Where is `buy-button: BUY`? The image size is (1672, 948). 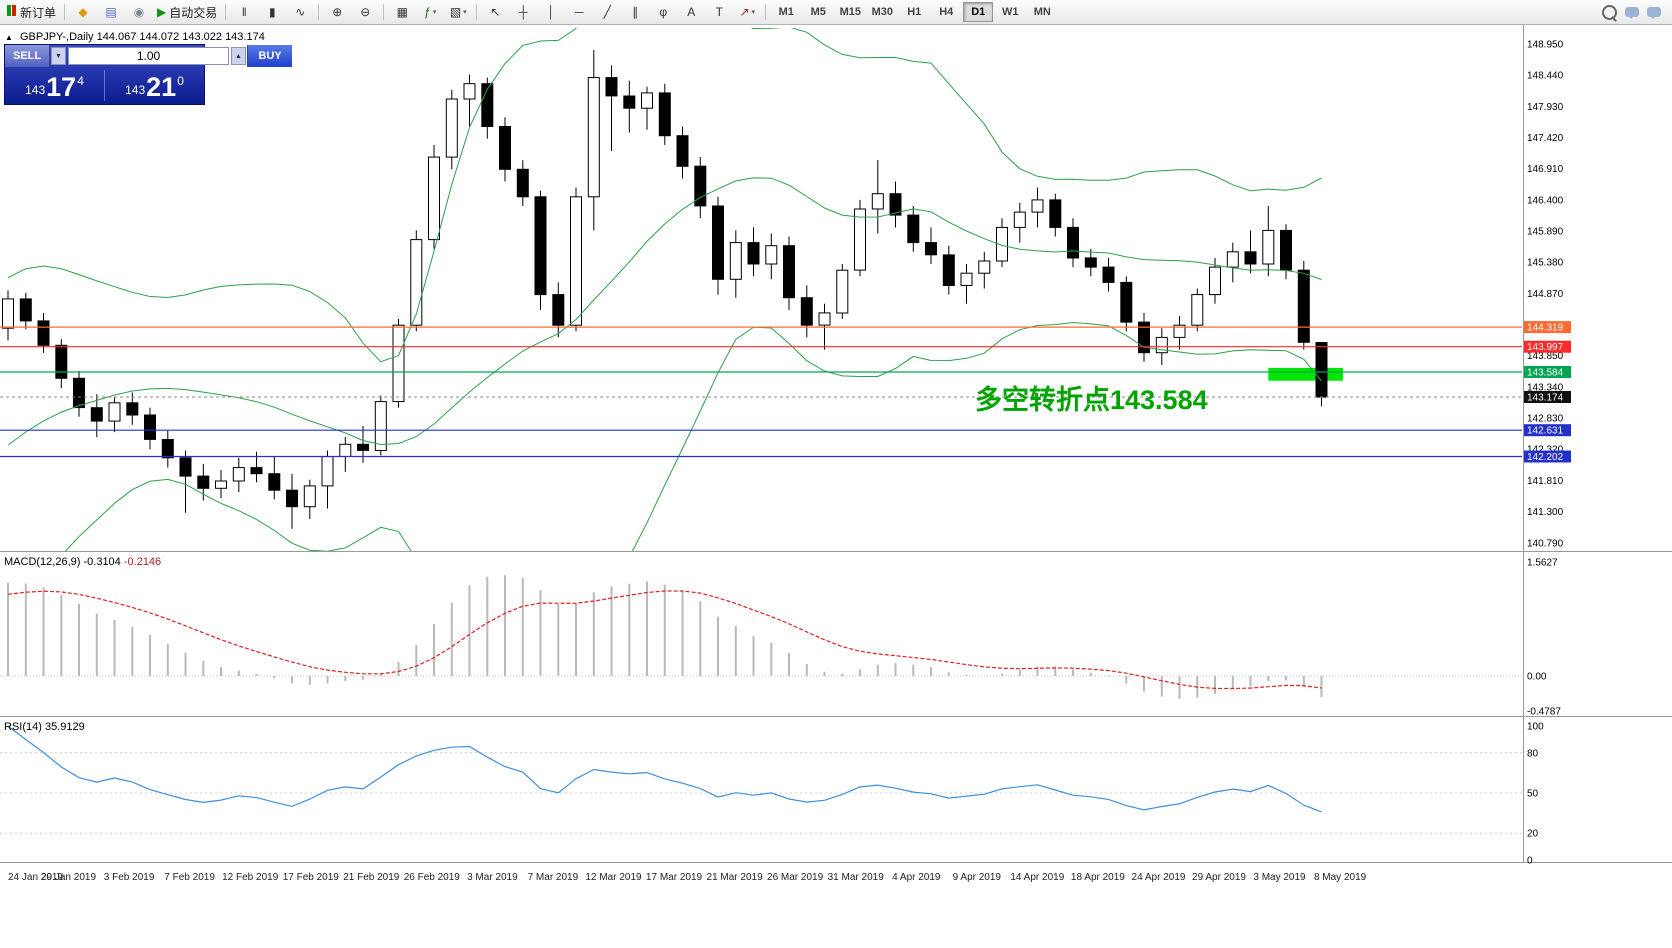 buy-button: BUY is located at coordinates (269, 56).